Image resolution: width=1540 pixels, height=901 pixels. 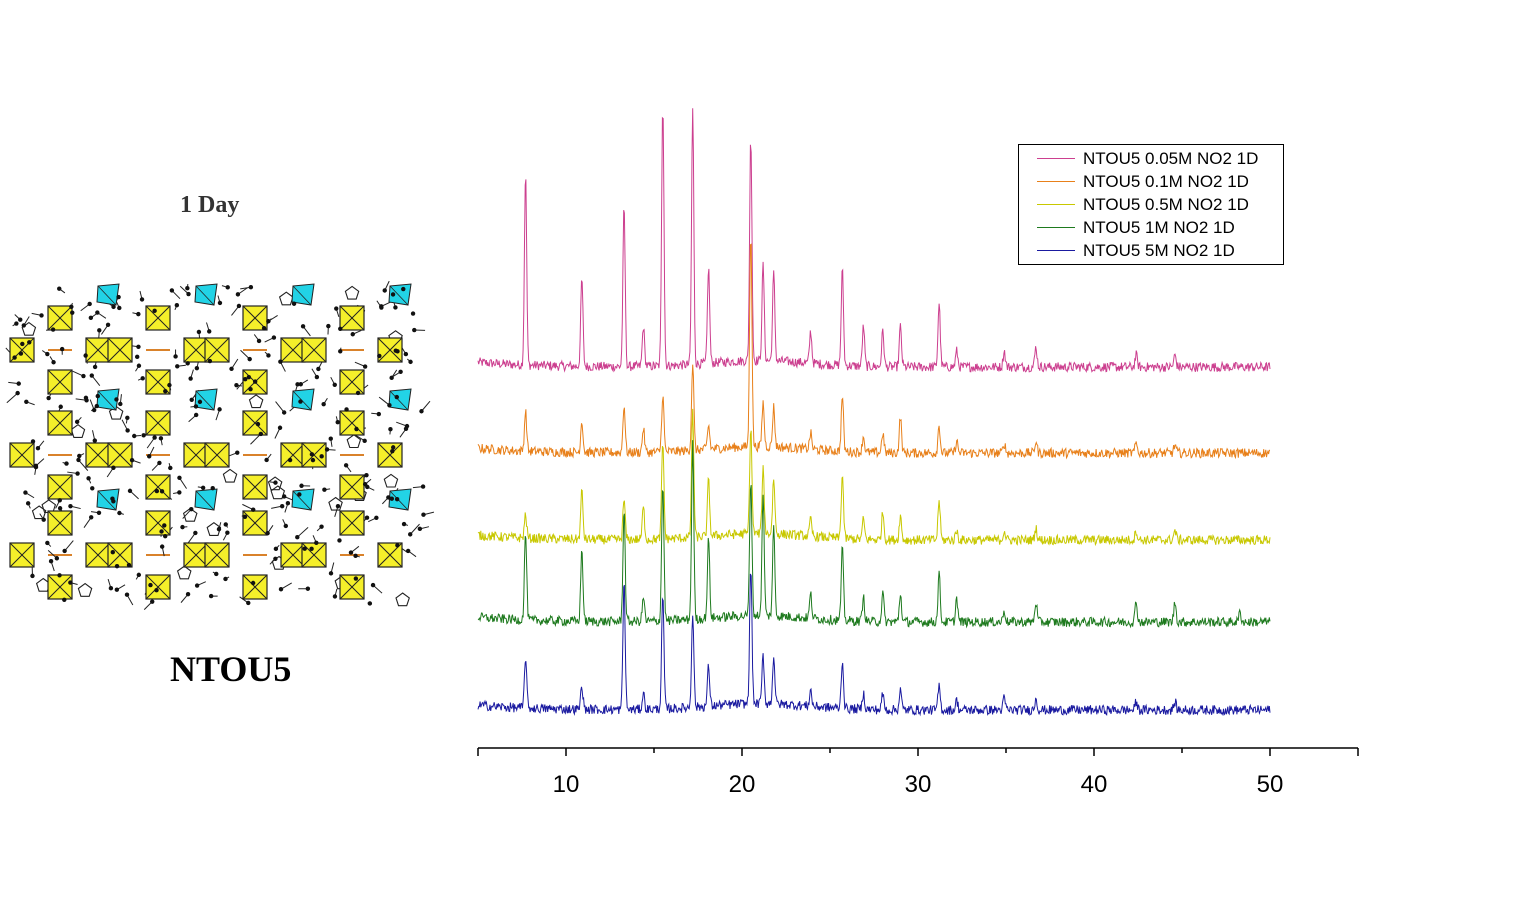 I want to click on legend-item: NTOU5 1M NO2 1D, so click(x=1151, y=227).